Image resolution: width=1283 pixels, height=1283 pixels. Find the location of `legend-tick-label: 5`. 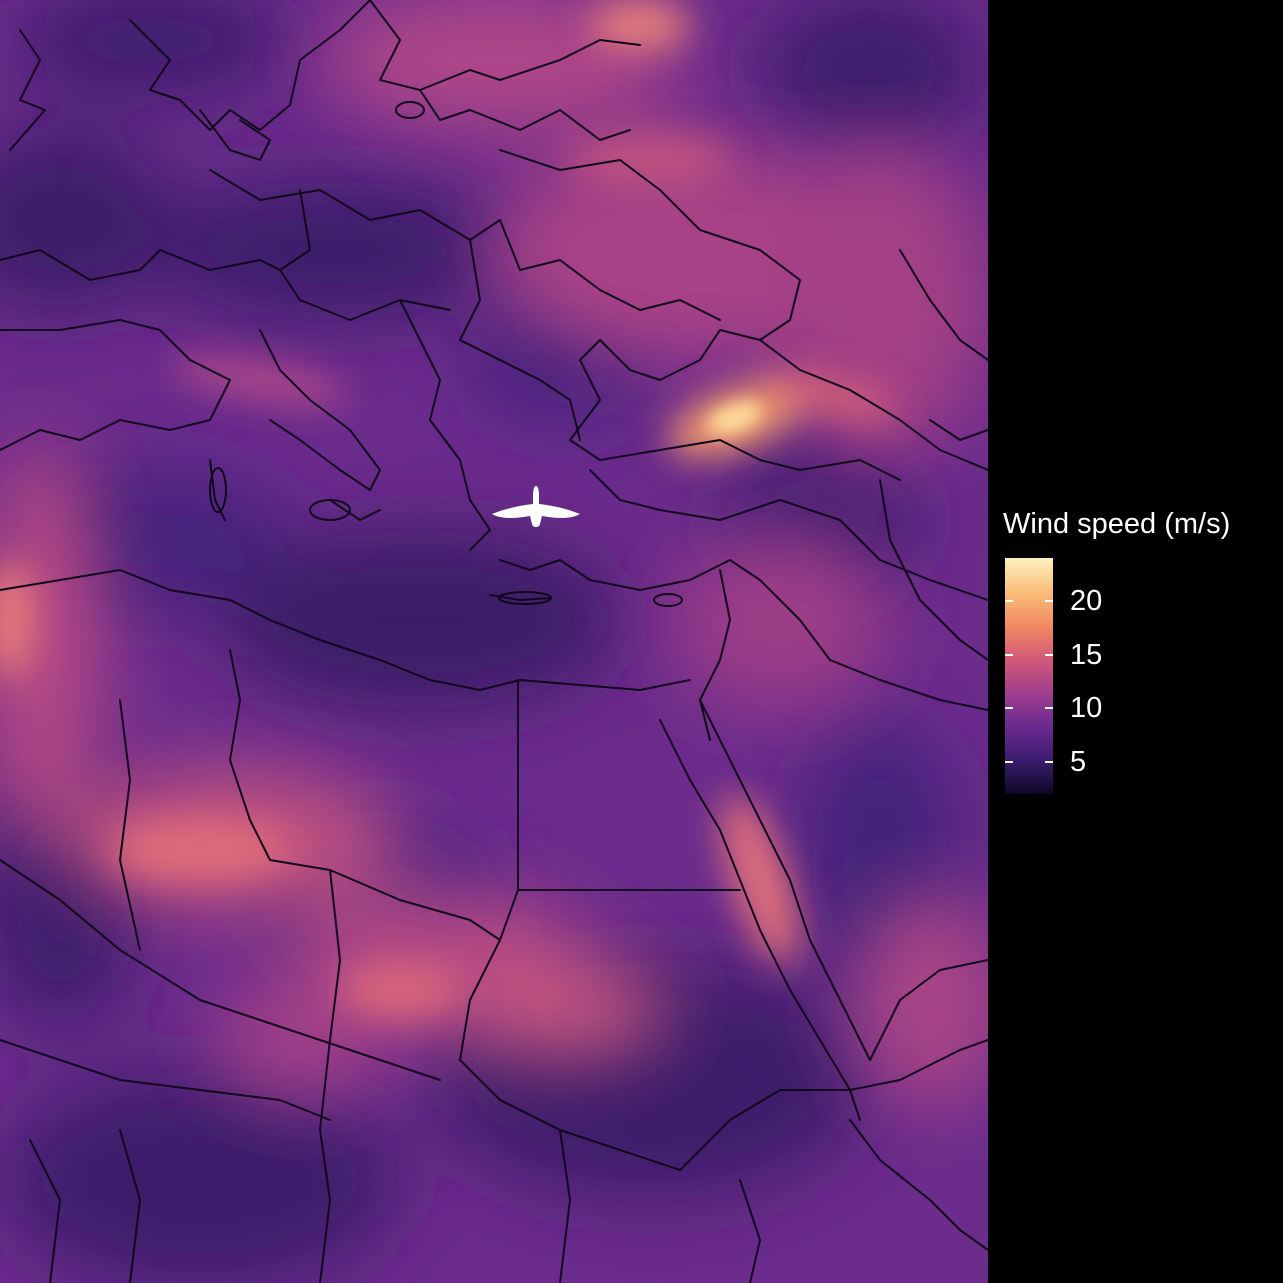

legend-tick-label: 5 is located at coordinates (1078, 761).